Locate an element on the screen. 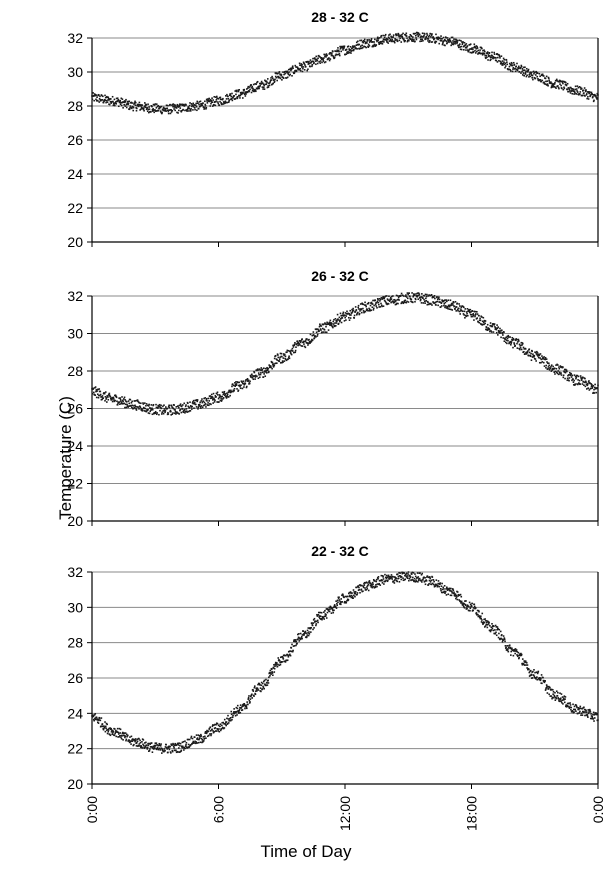 This screenshot has height=882, width=612. y-tick-label: 30 is located at coordinates (75, 334).